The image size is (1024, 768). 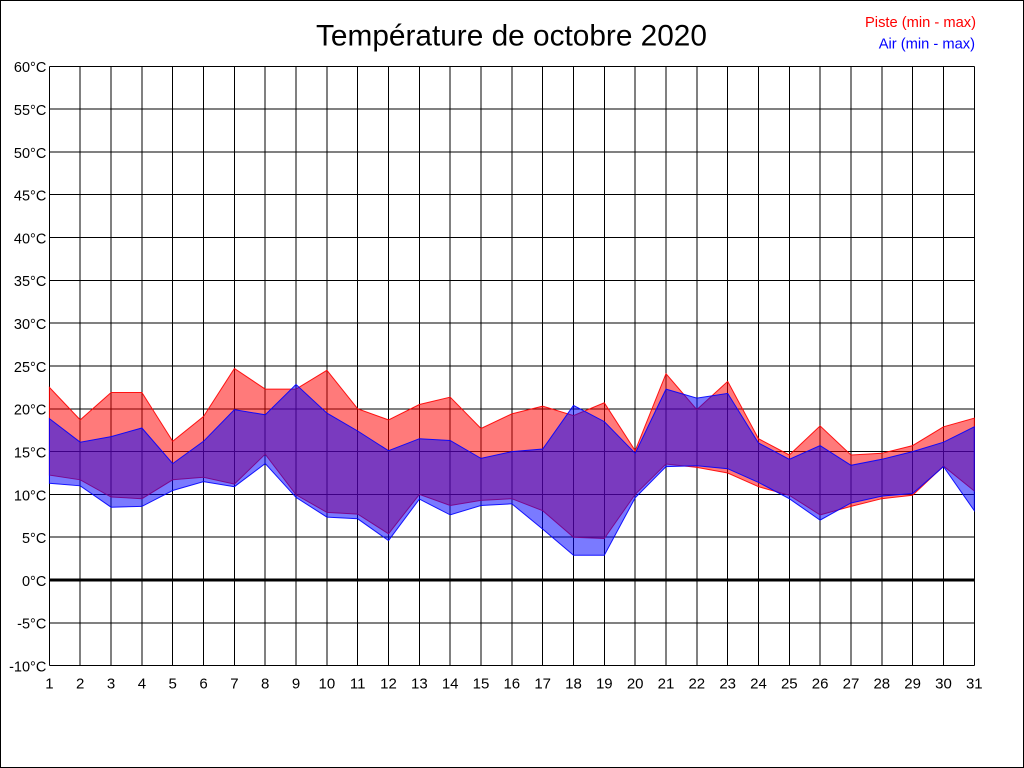 What do you see at coordinates (31, 625) in the screenshot?
I see `svg-text: -5°C` at bounding box center [31, 625].